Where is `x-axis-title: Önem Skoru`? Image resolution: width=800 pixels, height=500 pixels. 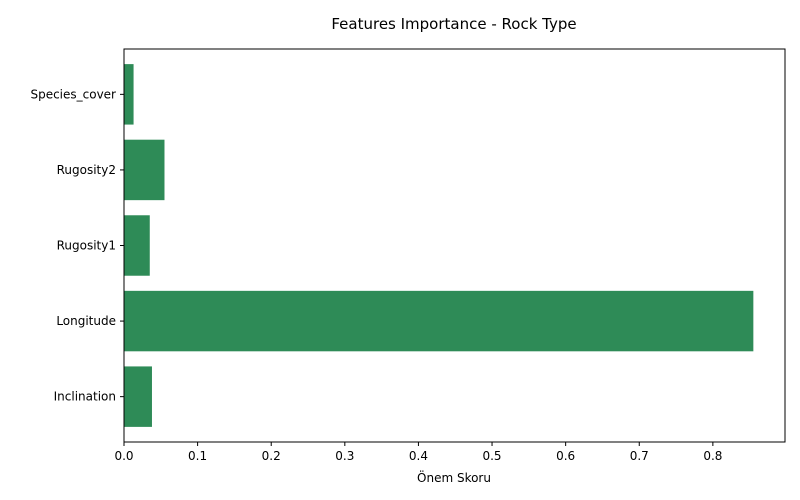
x-axis-title: Önem Skoru is located at coordinates (454, 477).